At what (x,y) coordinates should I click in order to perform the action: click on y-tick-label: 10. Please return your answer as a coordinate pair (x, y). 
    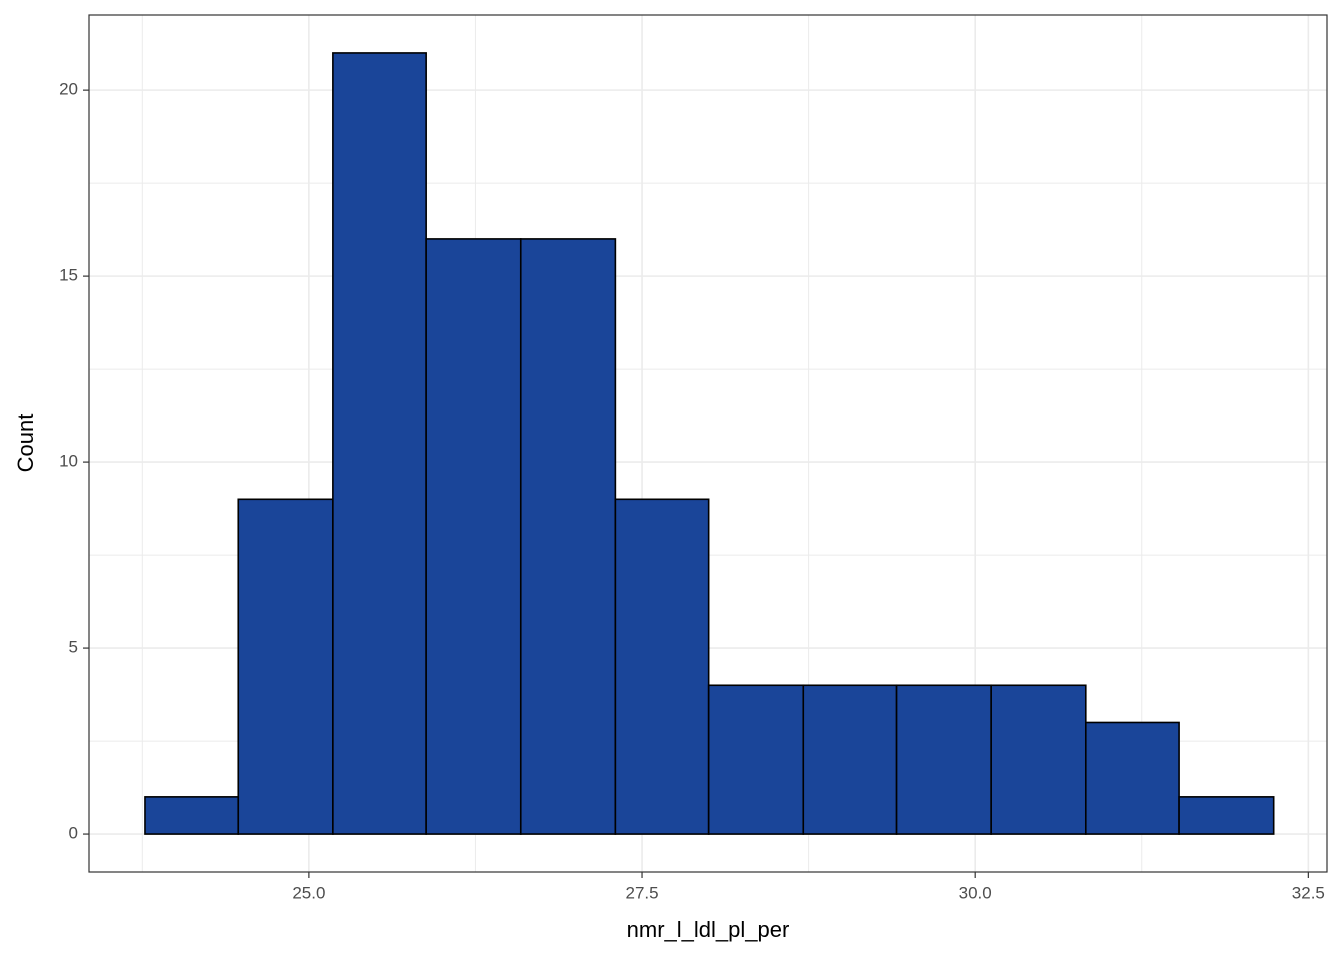
    Looking at the image, I should click on (68, 461).